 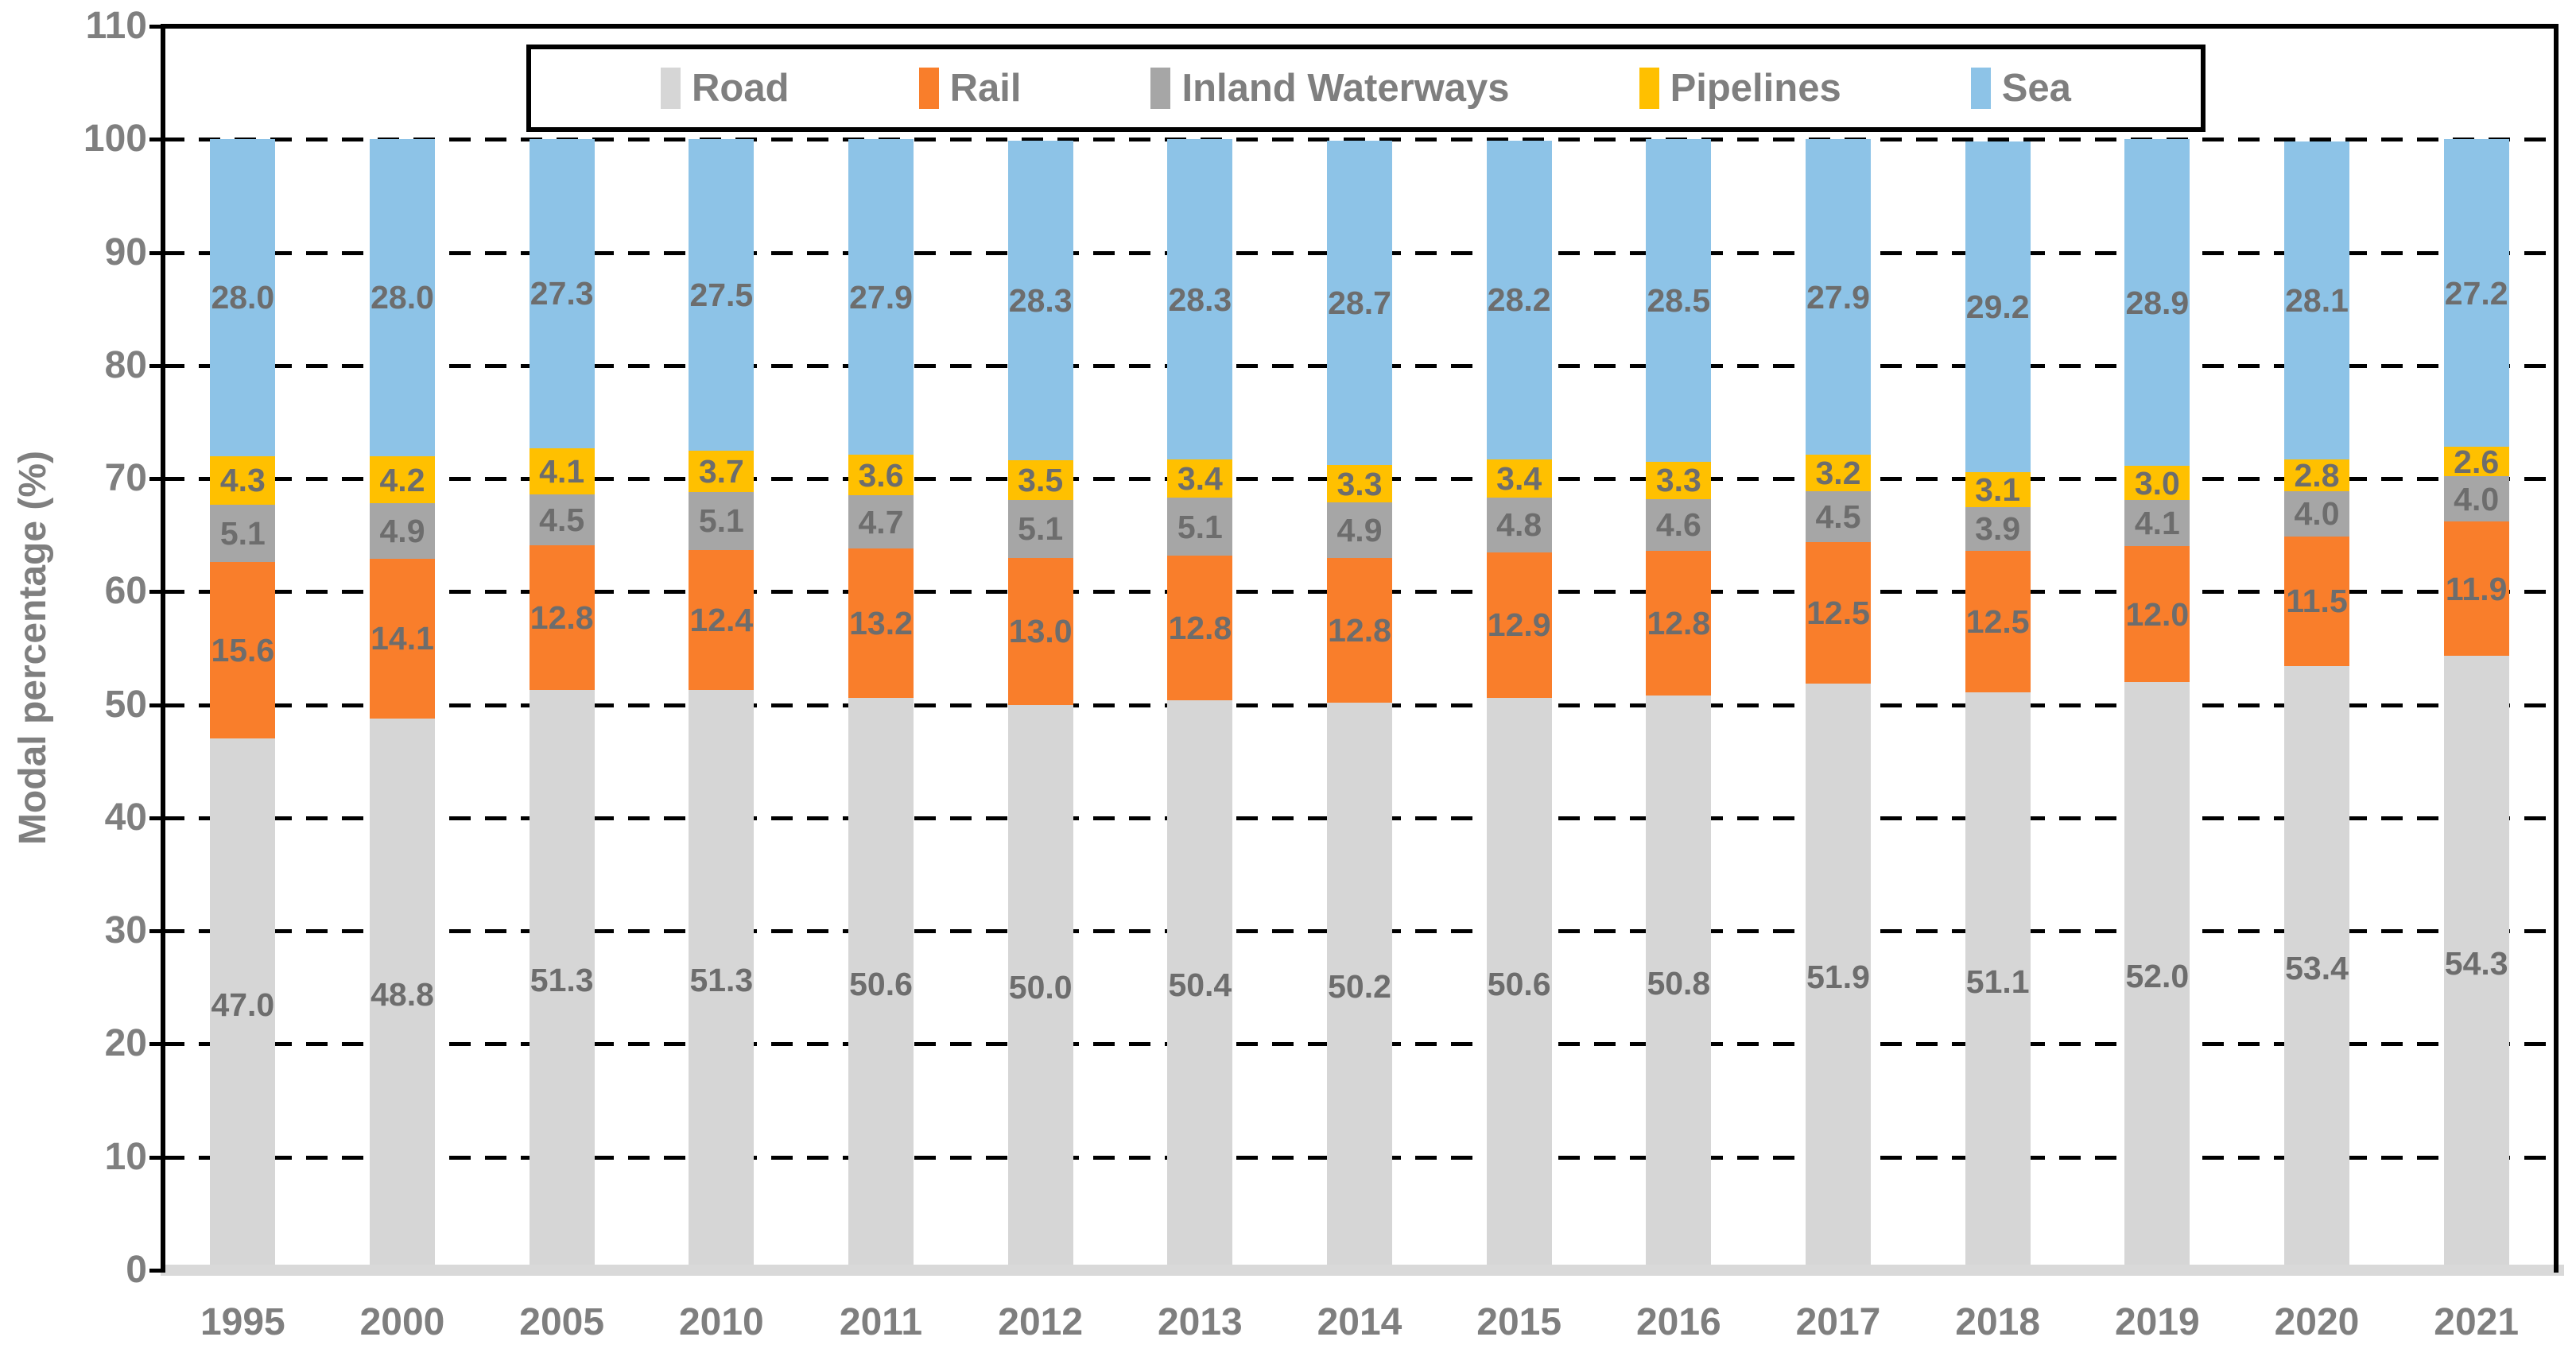 I want to click on segment-rail-2020, so click(x=2316, y=601).